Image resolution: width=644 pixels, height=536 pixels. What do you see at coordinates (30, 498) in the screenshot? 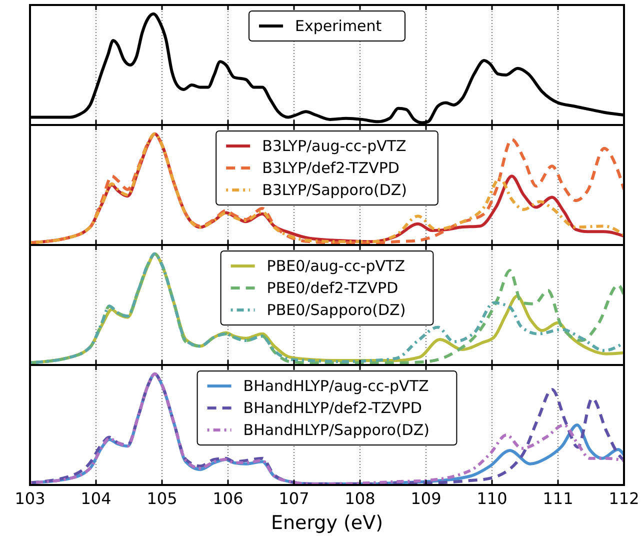
I see `x-tick-label: 103` at bounding box center [30, 498].